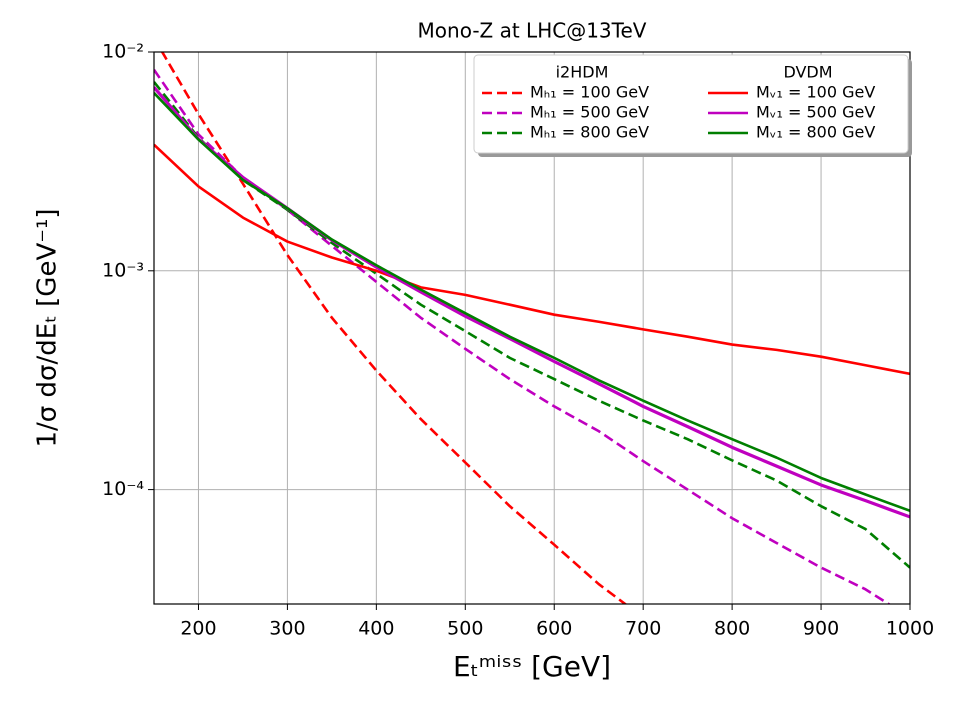 The width and height of the screenshot is (961, 721). What do you see at coordinates (589, 92) in the screenshot?
I see `legend-label: Mₕ₁ = 100 GeV` at bounding box center [589, 92].